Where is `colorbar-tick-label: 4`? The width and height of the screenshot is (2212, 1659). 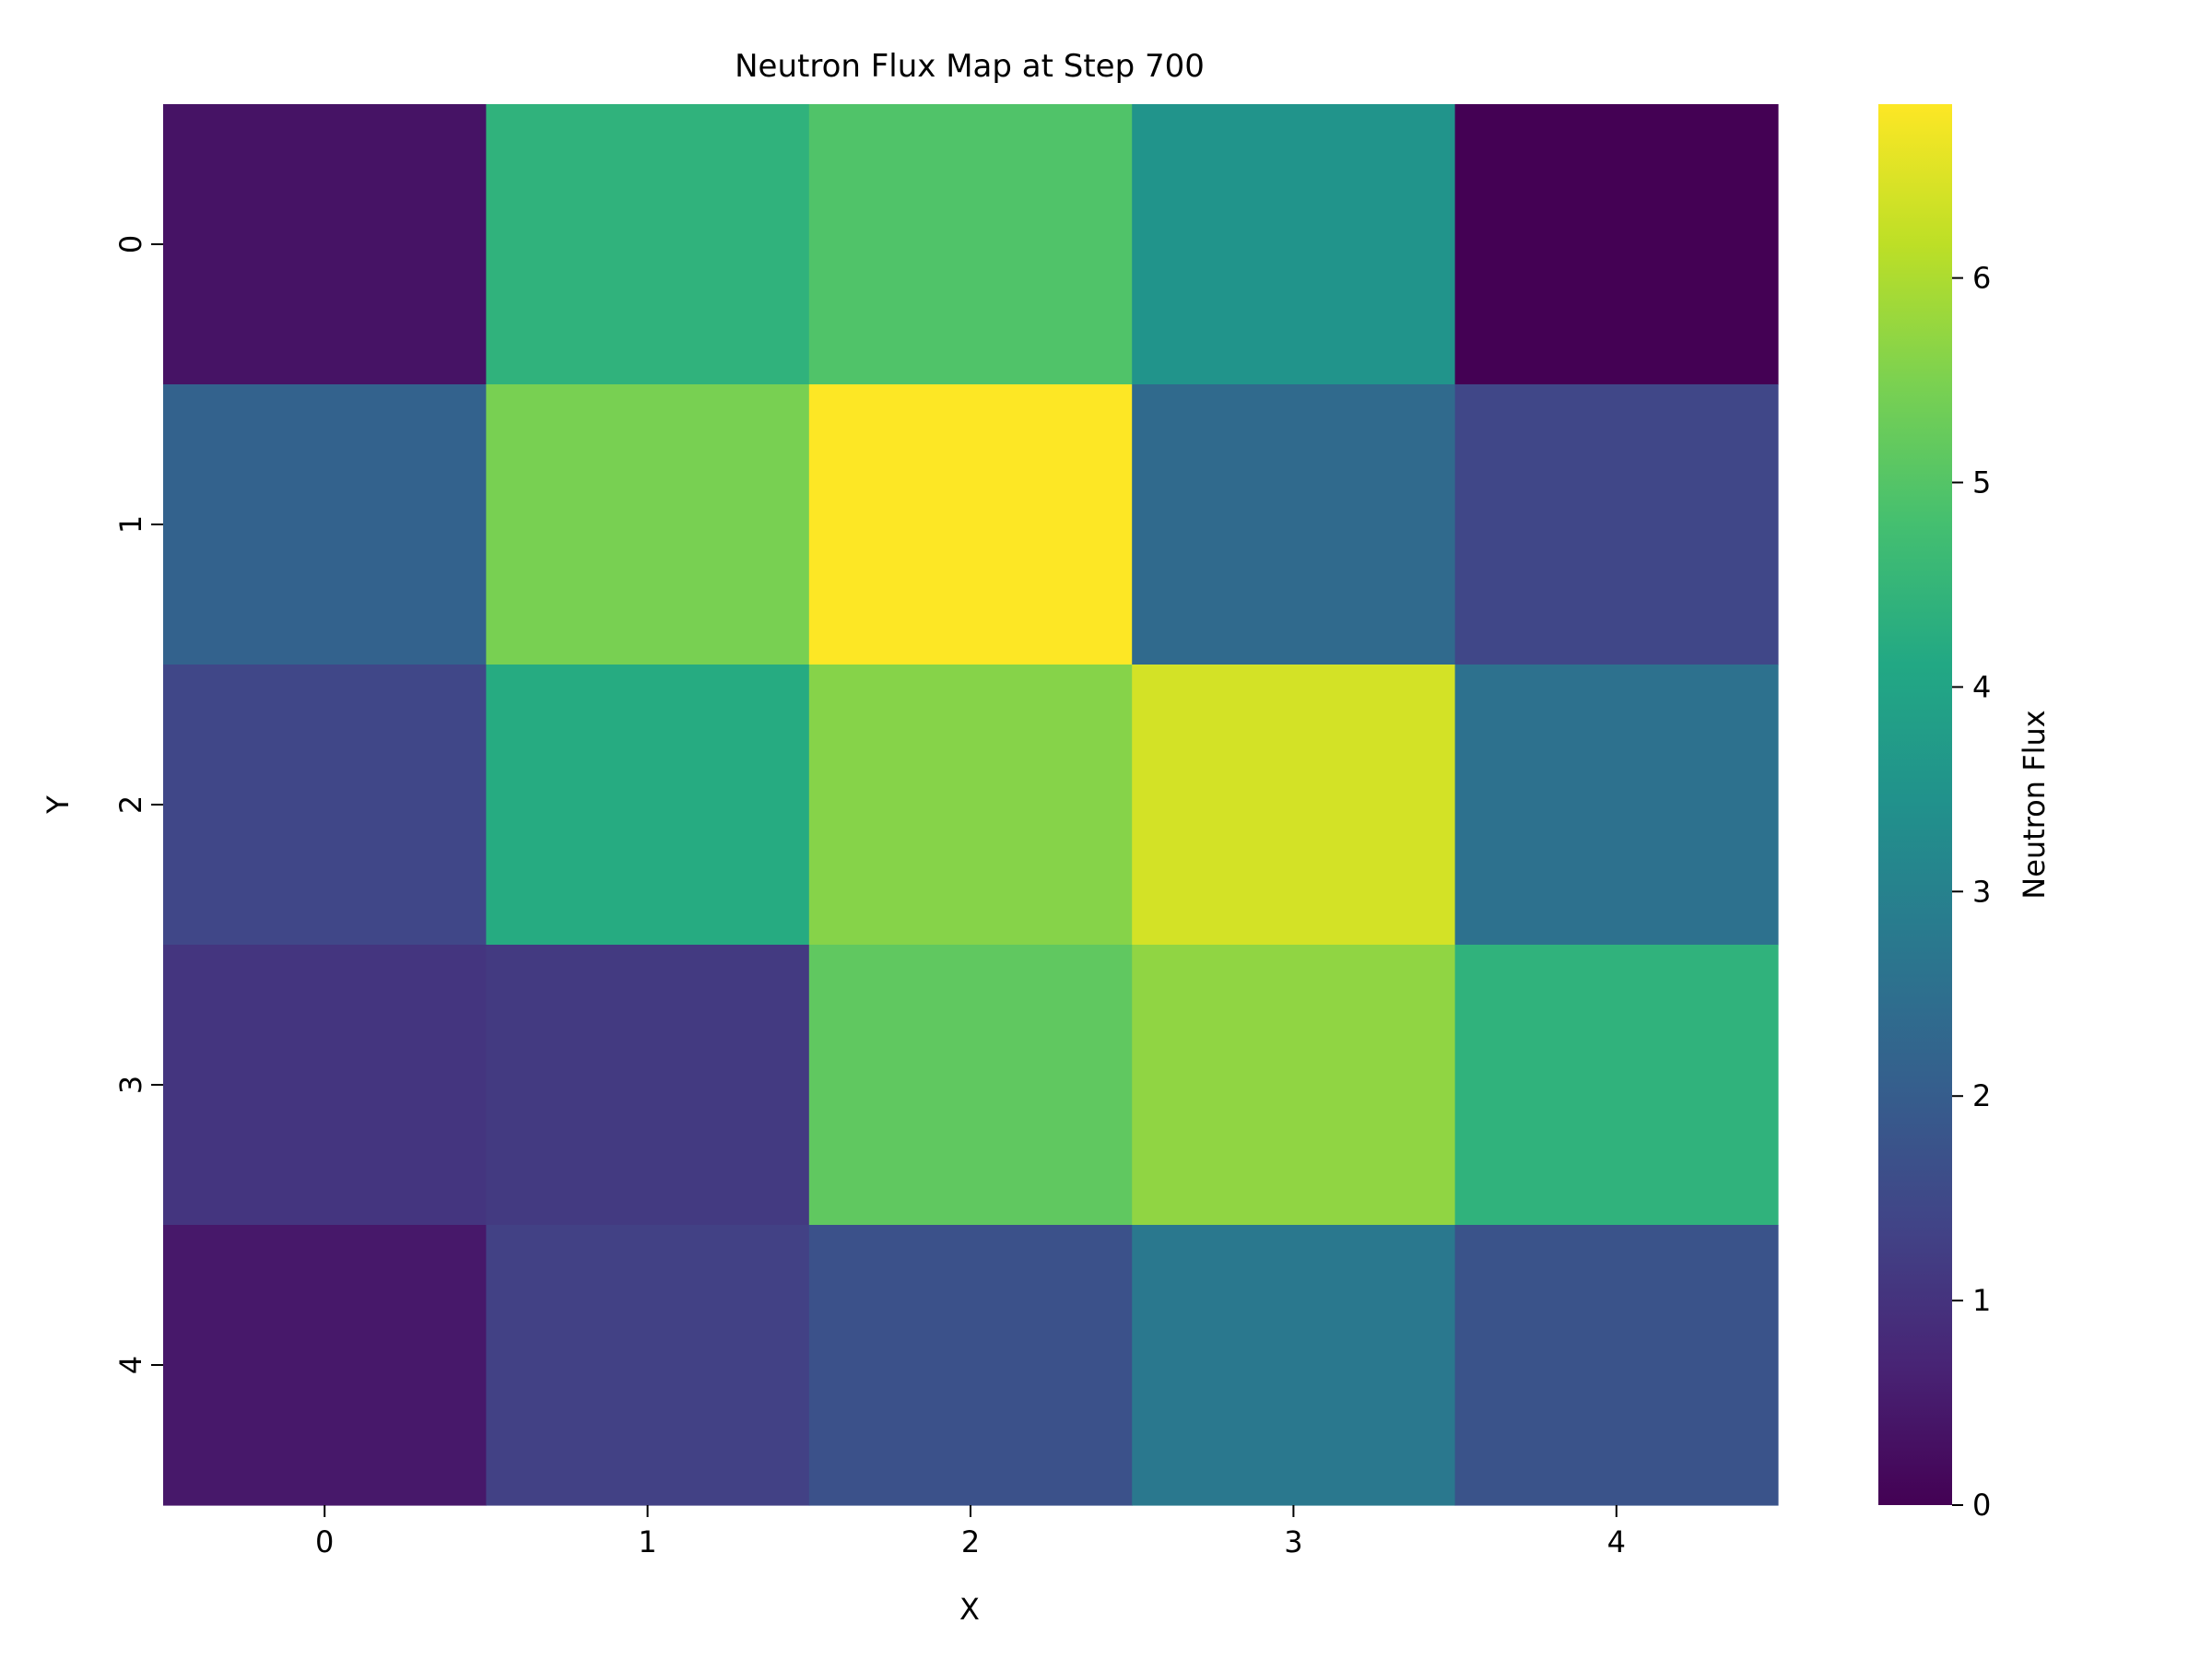
colorbar-tick-label: 4 is located at coordinates (1981, 686).